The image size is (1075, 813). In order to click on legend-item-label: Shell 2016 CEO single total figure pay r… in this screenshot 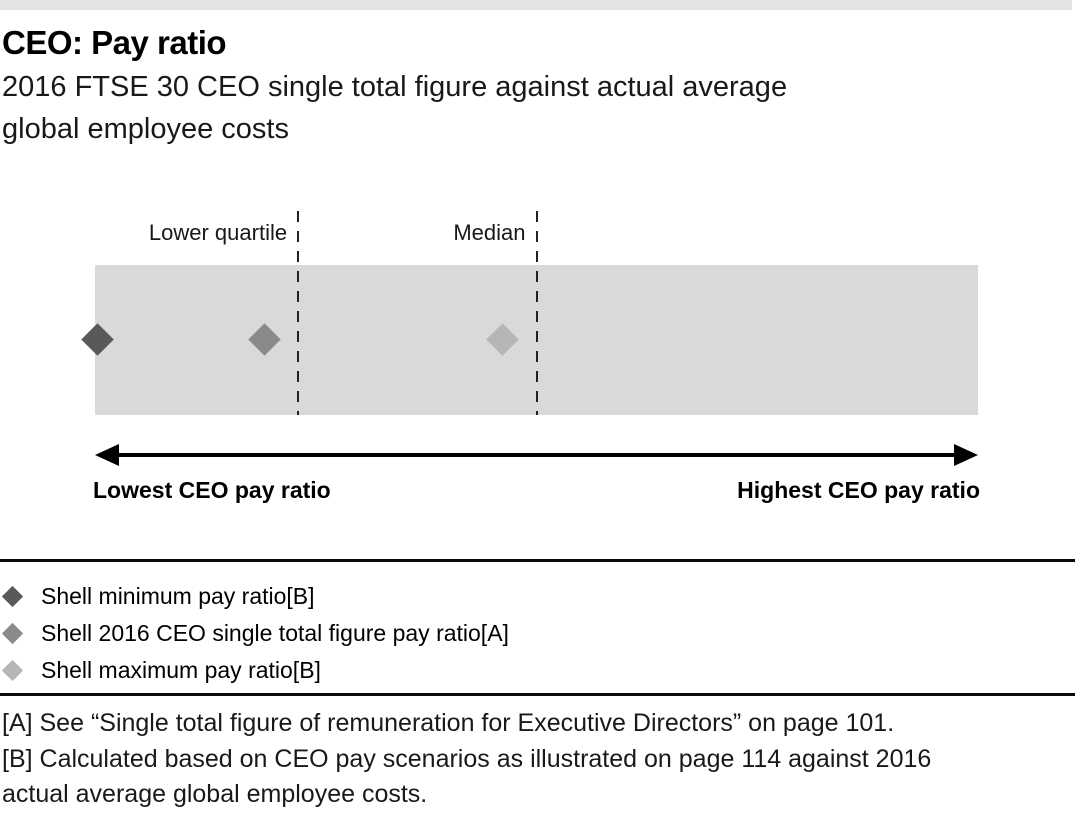, I will do `click(275, 633)`.